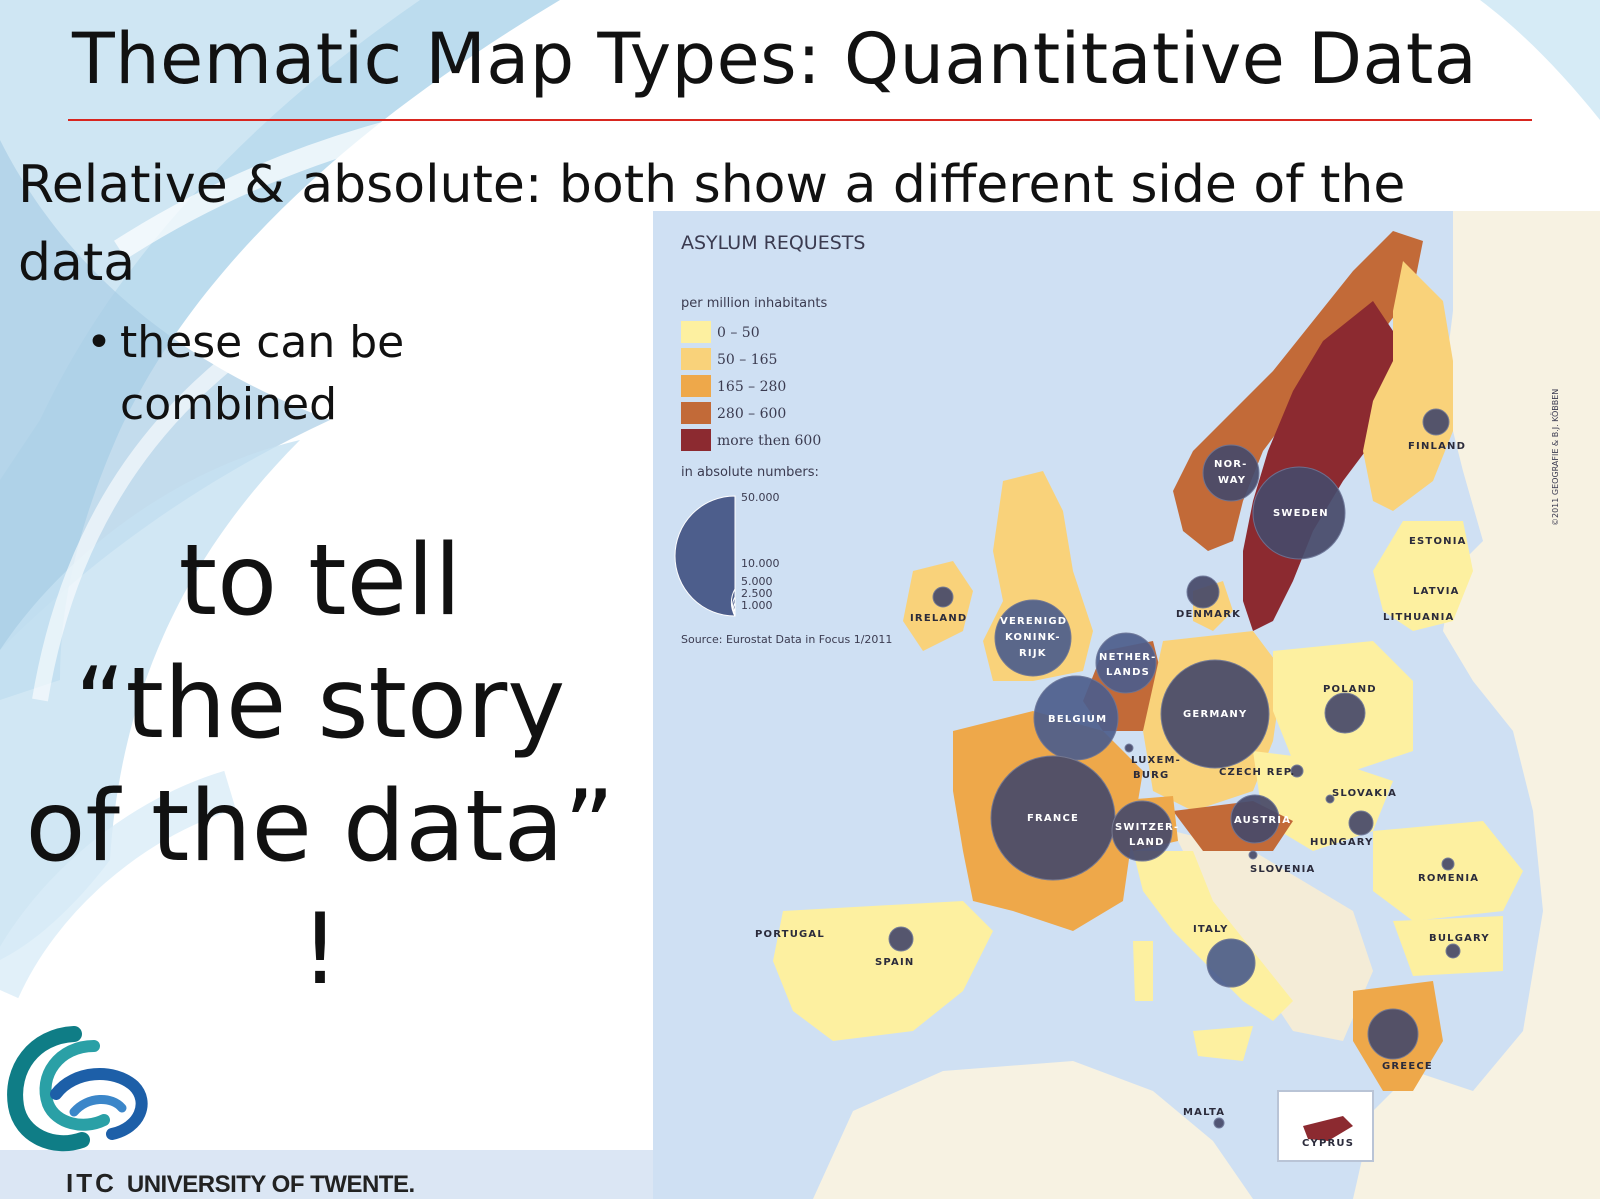 The width and height of the screenshot is (1600, 1199). What do you see at coordinates (1204, 1112) in the screenshot?
I see `label-malta: MALTA` at bounding box center [1204, 1112].